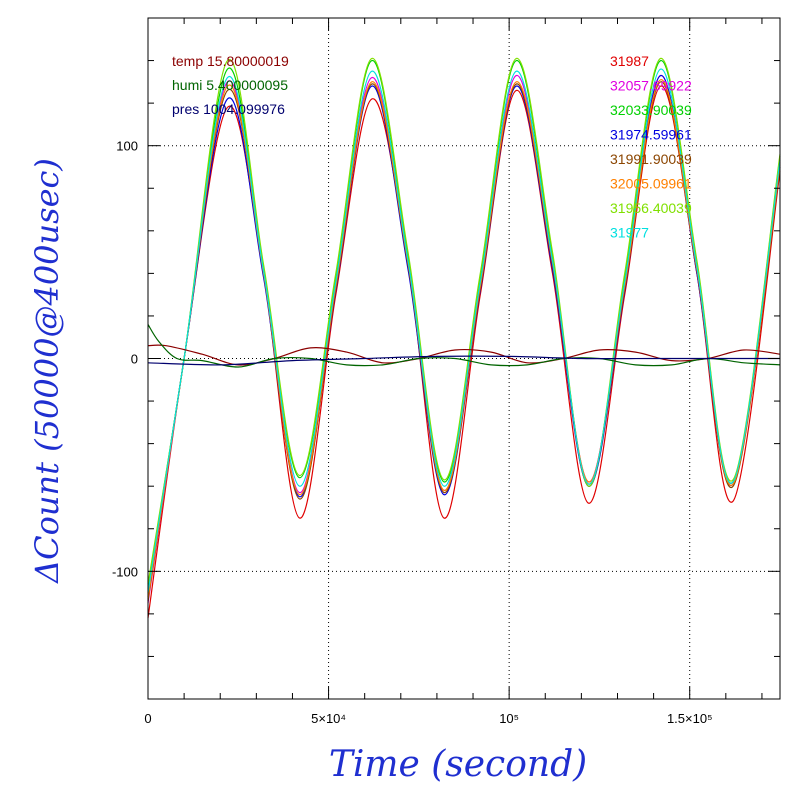 Image resolution: width=797 pixels, height=797 pixels. What do you see at coordinates (147, 718) in the screenshot?
I see `x-tick-label-0: 0` at bounding box center [147, 718].